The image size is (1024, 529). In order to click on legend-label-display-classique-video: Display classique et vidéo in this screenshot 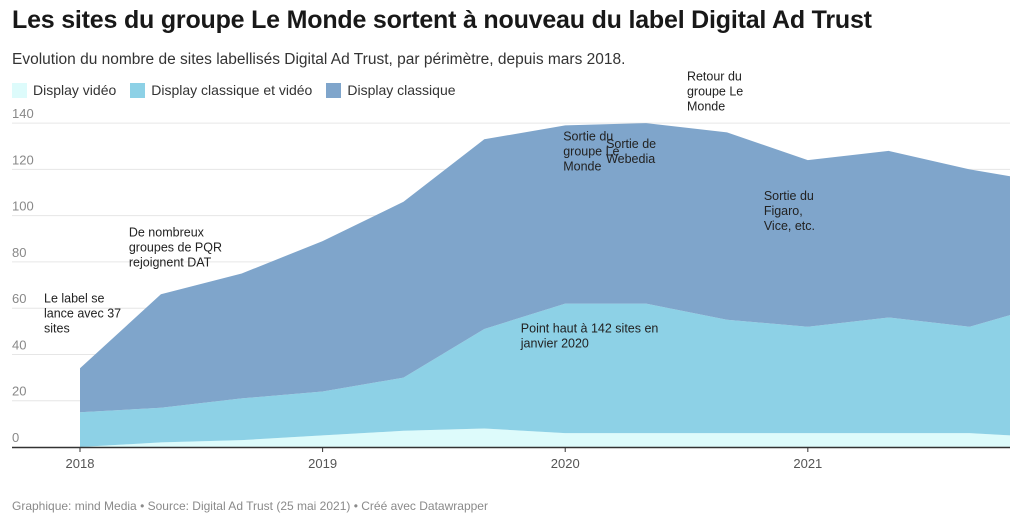, I will do `click(232, 90)`.